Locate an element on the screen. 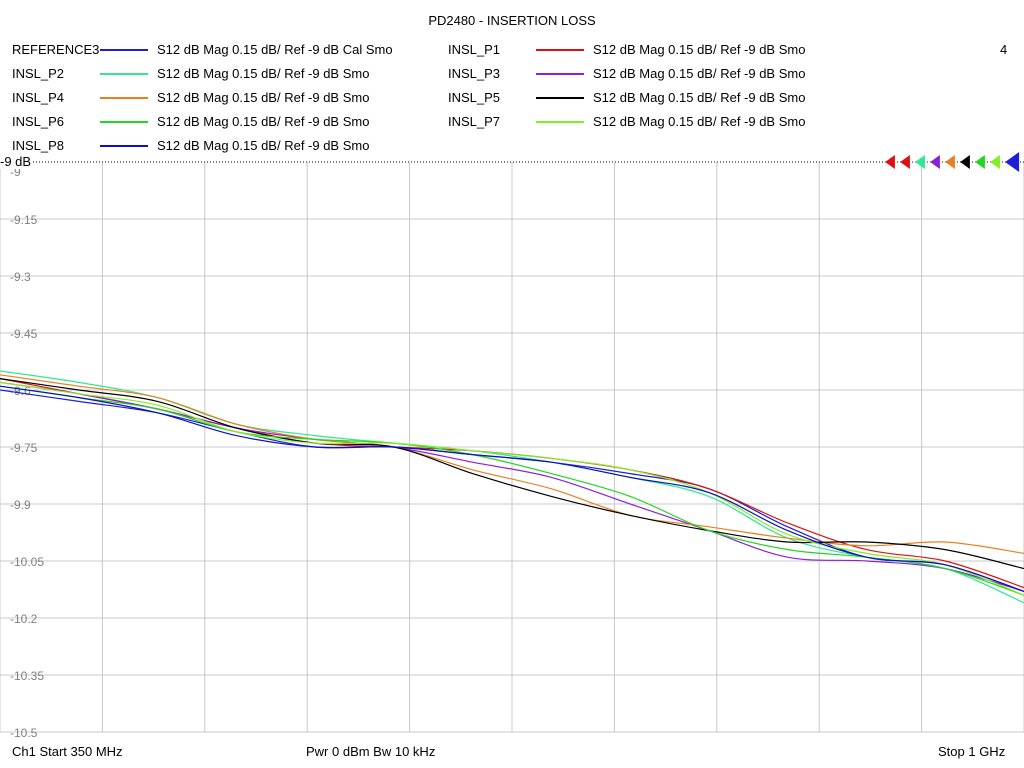 Image resolution: width=1024 pixels, height=768 pixels. y-tick-label: -10.35 is located at coordinates (27, 676).